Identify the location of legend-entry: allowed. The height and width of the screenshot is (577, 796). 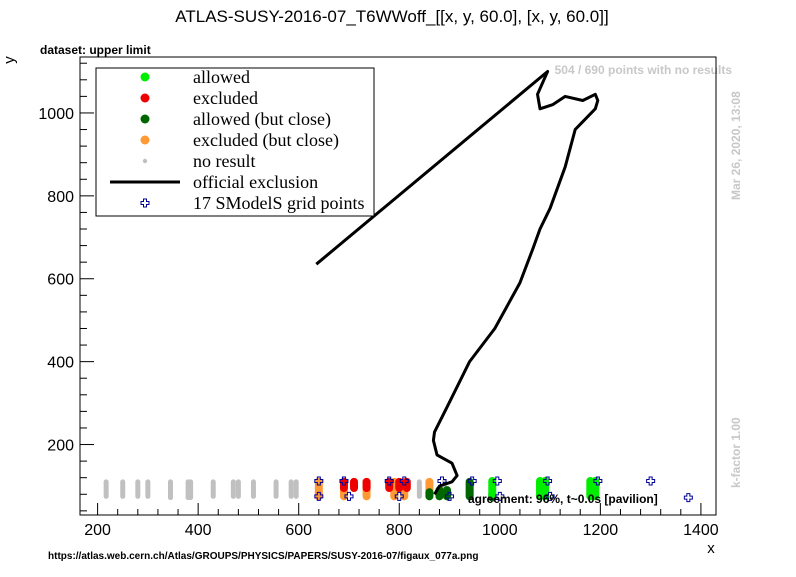
(195, 77).